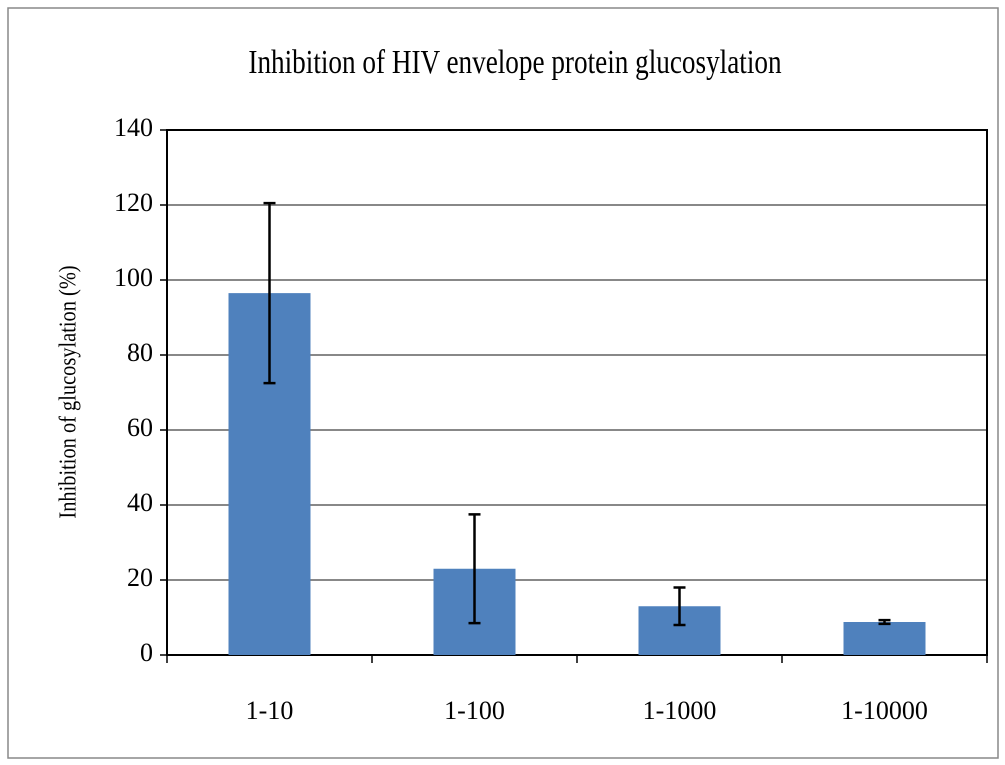 The image size is (1005, 765). Describe the element at coordinates (140, 427) in the screenshot. I see `y-tick-label: 60` at that location.